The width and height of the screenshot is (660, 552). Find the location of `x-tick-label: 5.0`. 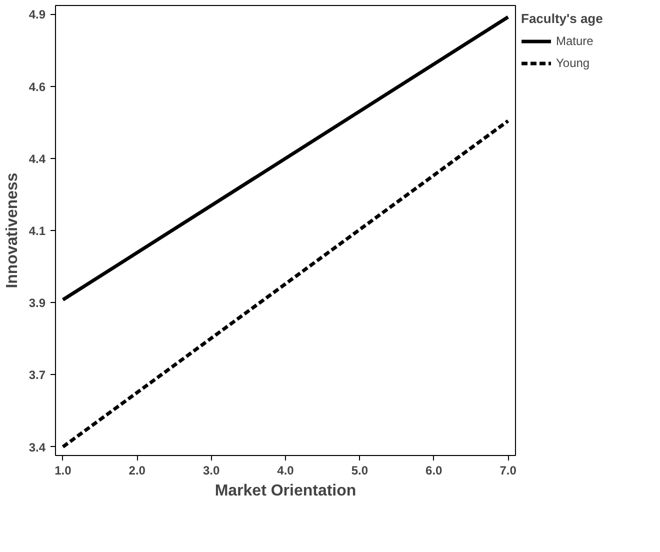

x-tick-label: 5.0 is located at coordinates (359, 471).